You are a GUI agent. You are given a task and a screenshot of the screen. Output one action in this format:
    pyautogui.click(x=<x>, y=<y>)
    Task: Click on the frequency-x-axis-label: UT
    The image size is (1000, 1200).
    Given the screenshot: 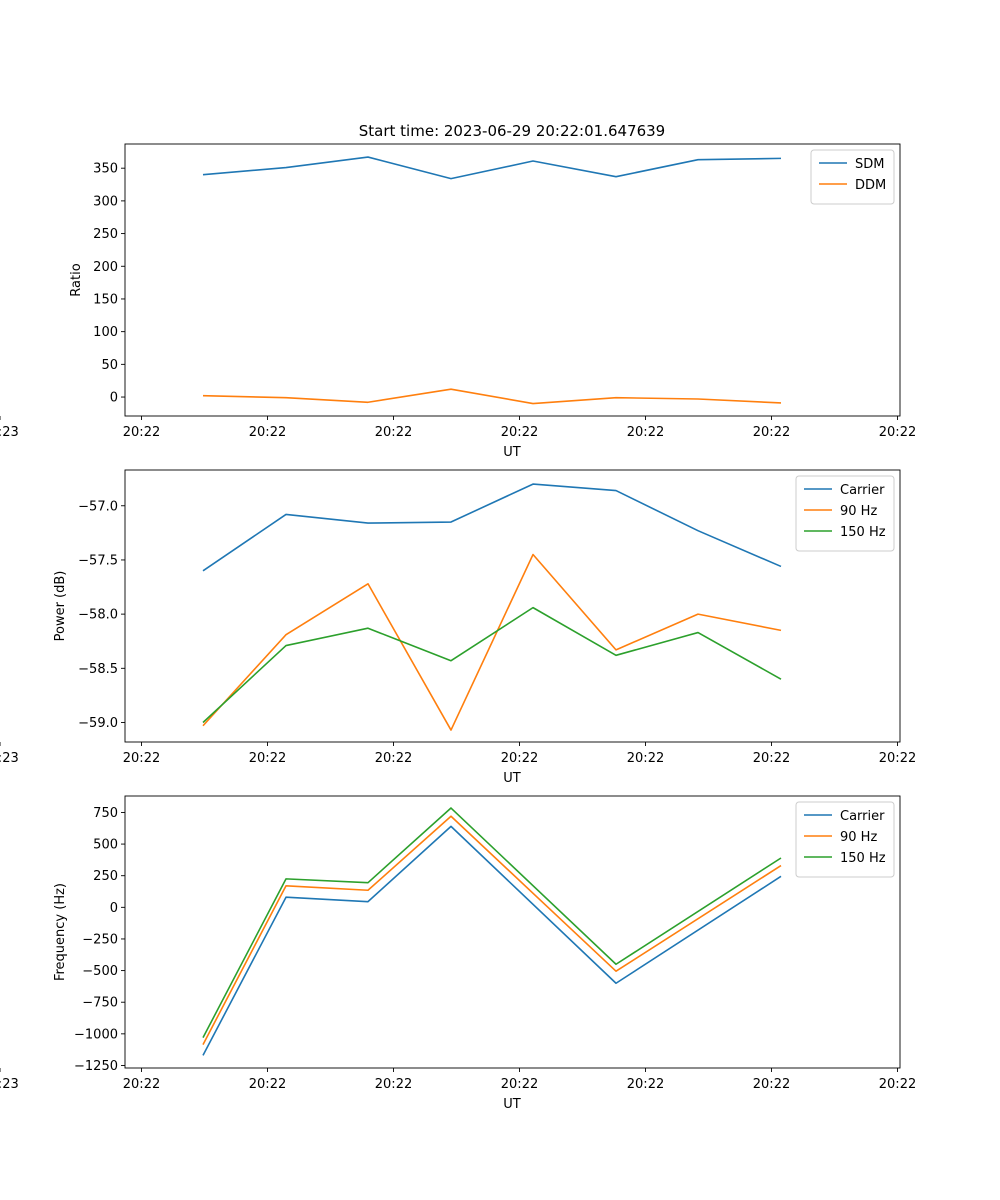 What is the action you would take?
    pyautogui.click(x=512, y=1104)
    